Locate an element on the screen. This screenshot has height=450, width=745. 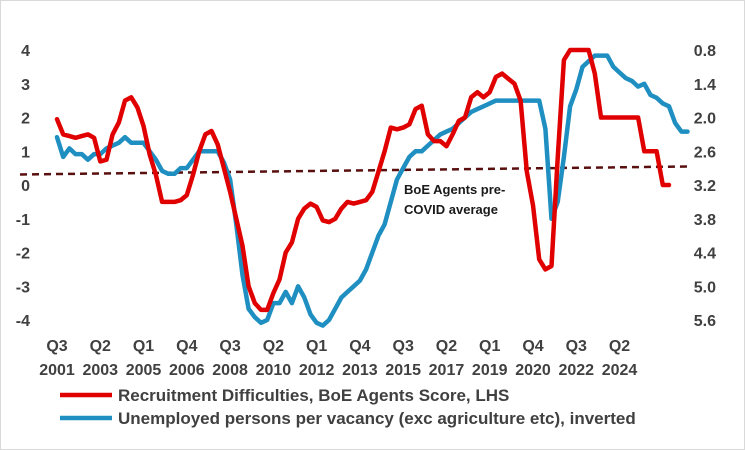
x-tick-year: 2006 is located at coordinates (187, 370).